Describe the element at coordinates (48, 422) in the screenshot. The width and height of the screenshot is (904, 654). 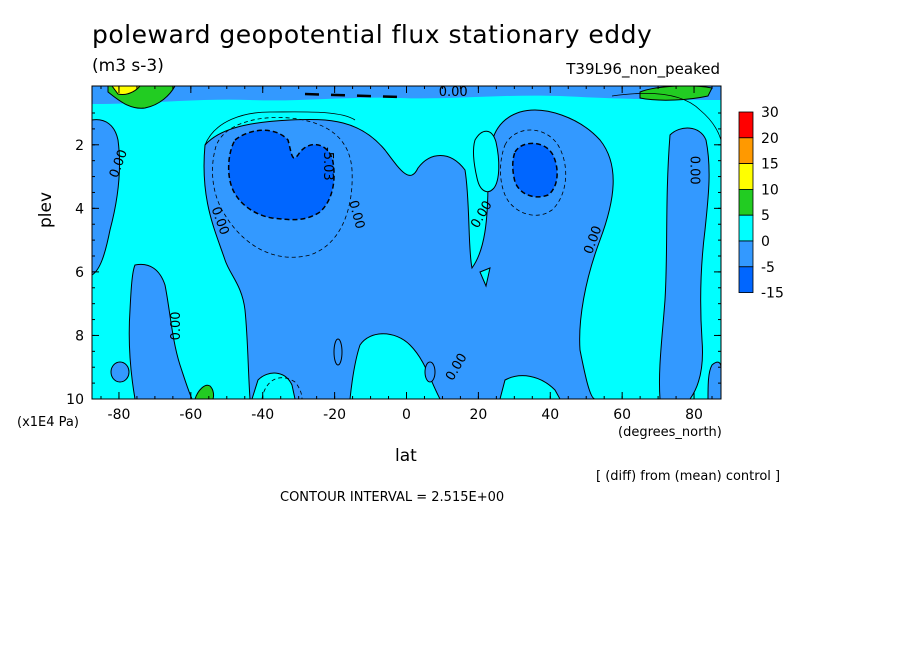
I see `y-axis-unit: (x1E4 Pa)` at that location.